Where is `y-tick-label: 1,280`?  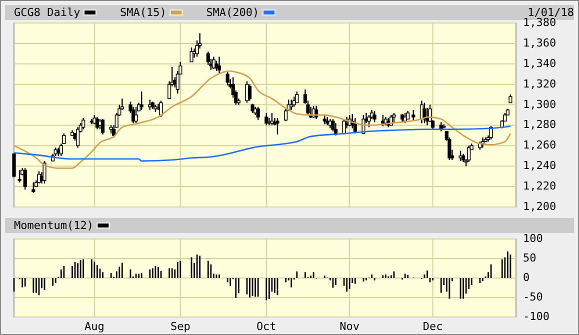 y-tick-label: 1,280 is located at coordinates (539, 125).